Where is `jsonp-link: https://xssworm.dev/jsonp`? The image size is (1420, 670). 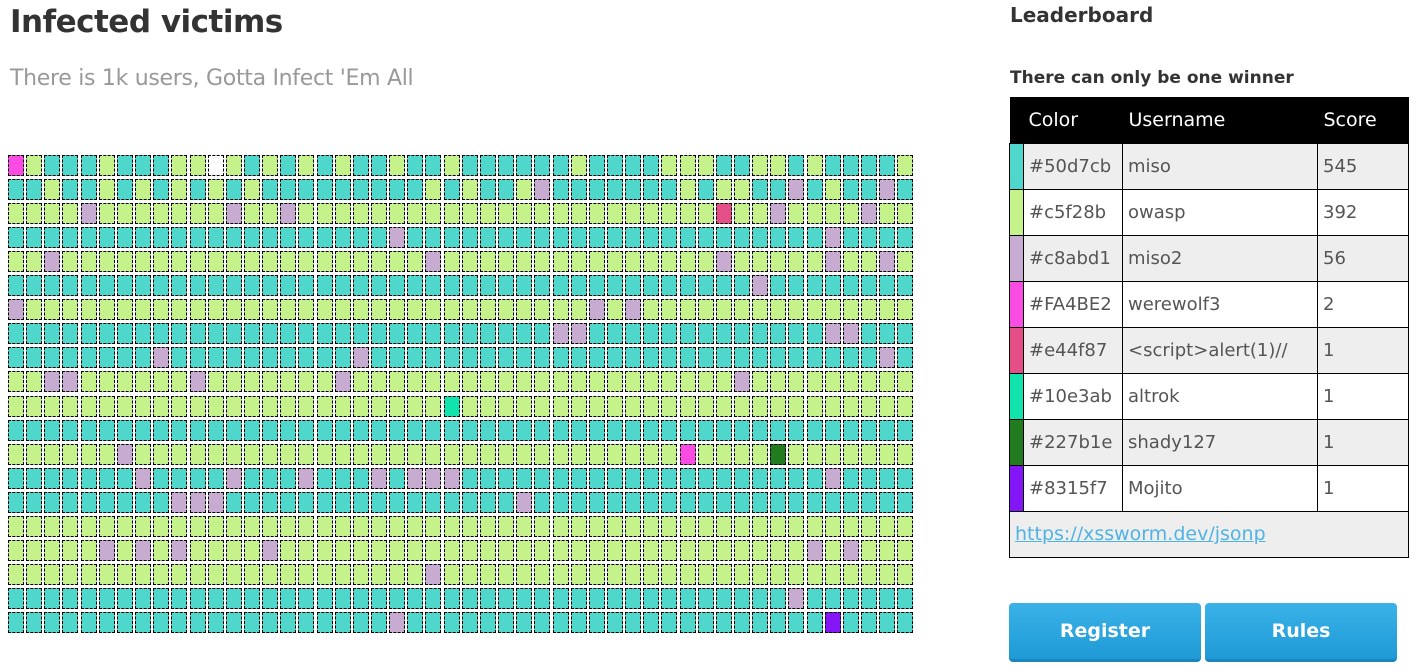 jsonp-link: https://xssworm.dev/jsonp is located at coordinates (1140, 534).